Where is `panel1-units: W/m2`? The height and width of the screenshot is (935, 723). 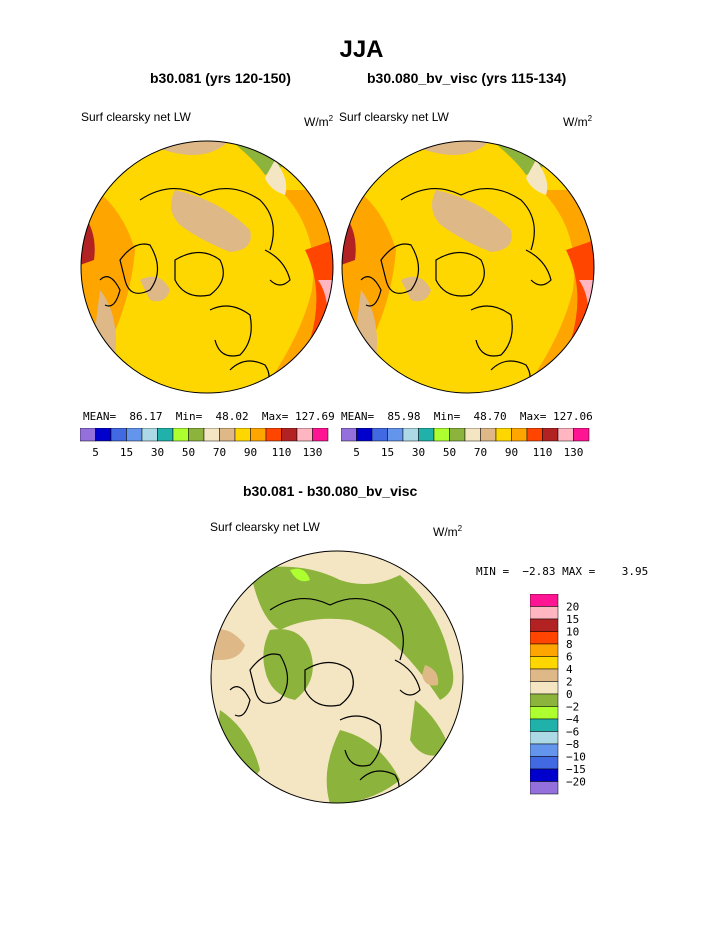 panel1-units: W/m2 is located at coordinates (318, 121).